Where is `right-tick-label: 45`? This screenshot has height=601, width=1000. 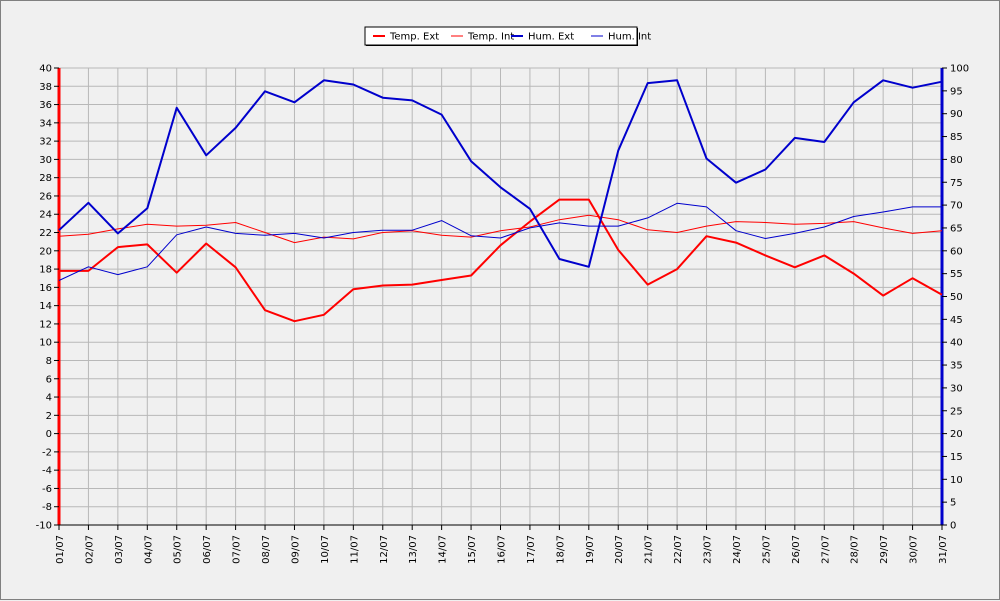
right-tick-label: 45 is located at coordinates (956, 320).